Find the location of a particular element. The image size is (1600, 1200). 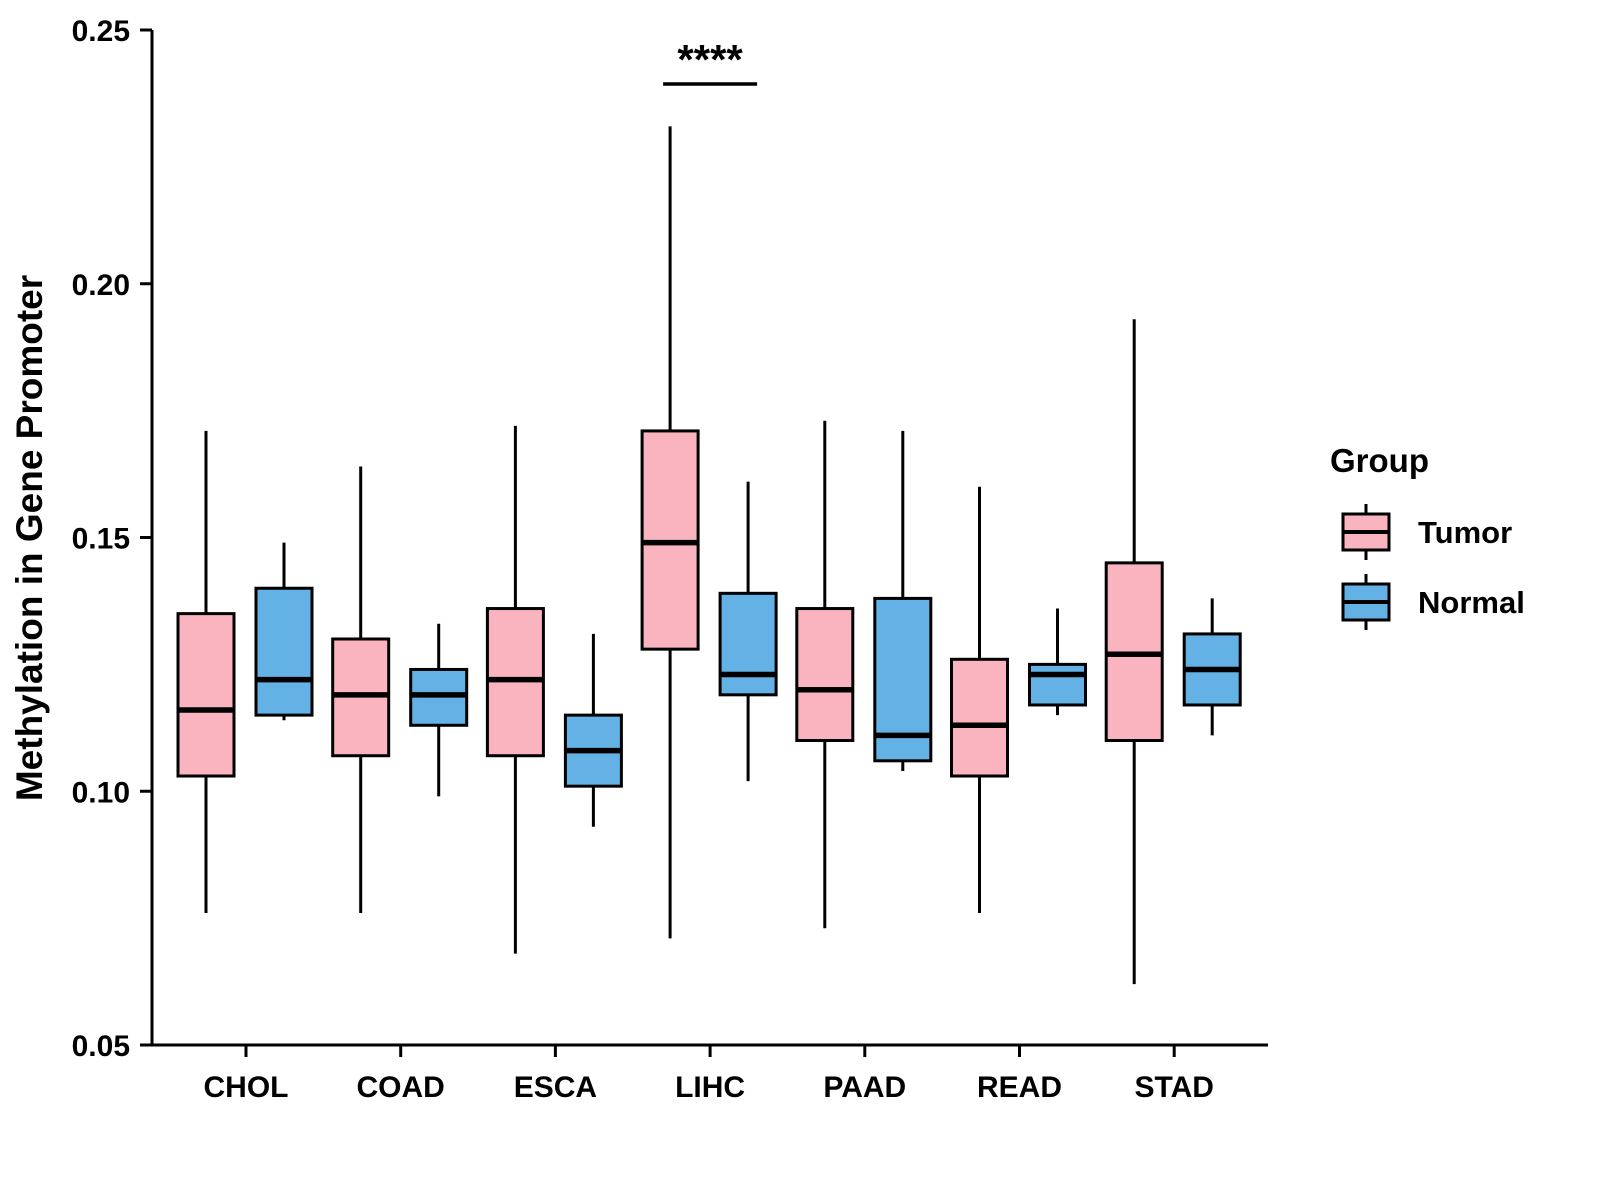

significance-stars: **** is located at coordinates (710, 59).